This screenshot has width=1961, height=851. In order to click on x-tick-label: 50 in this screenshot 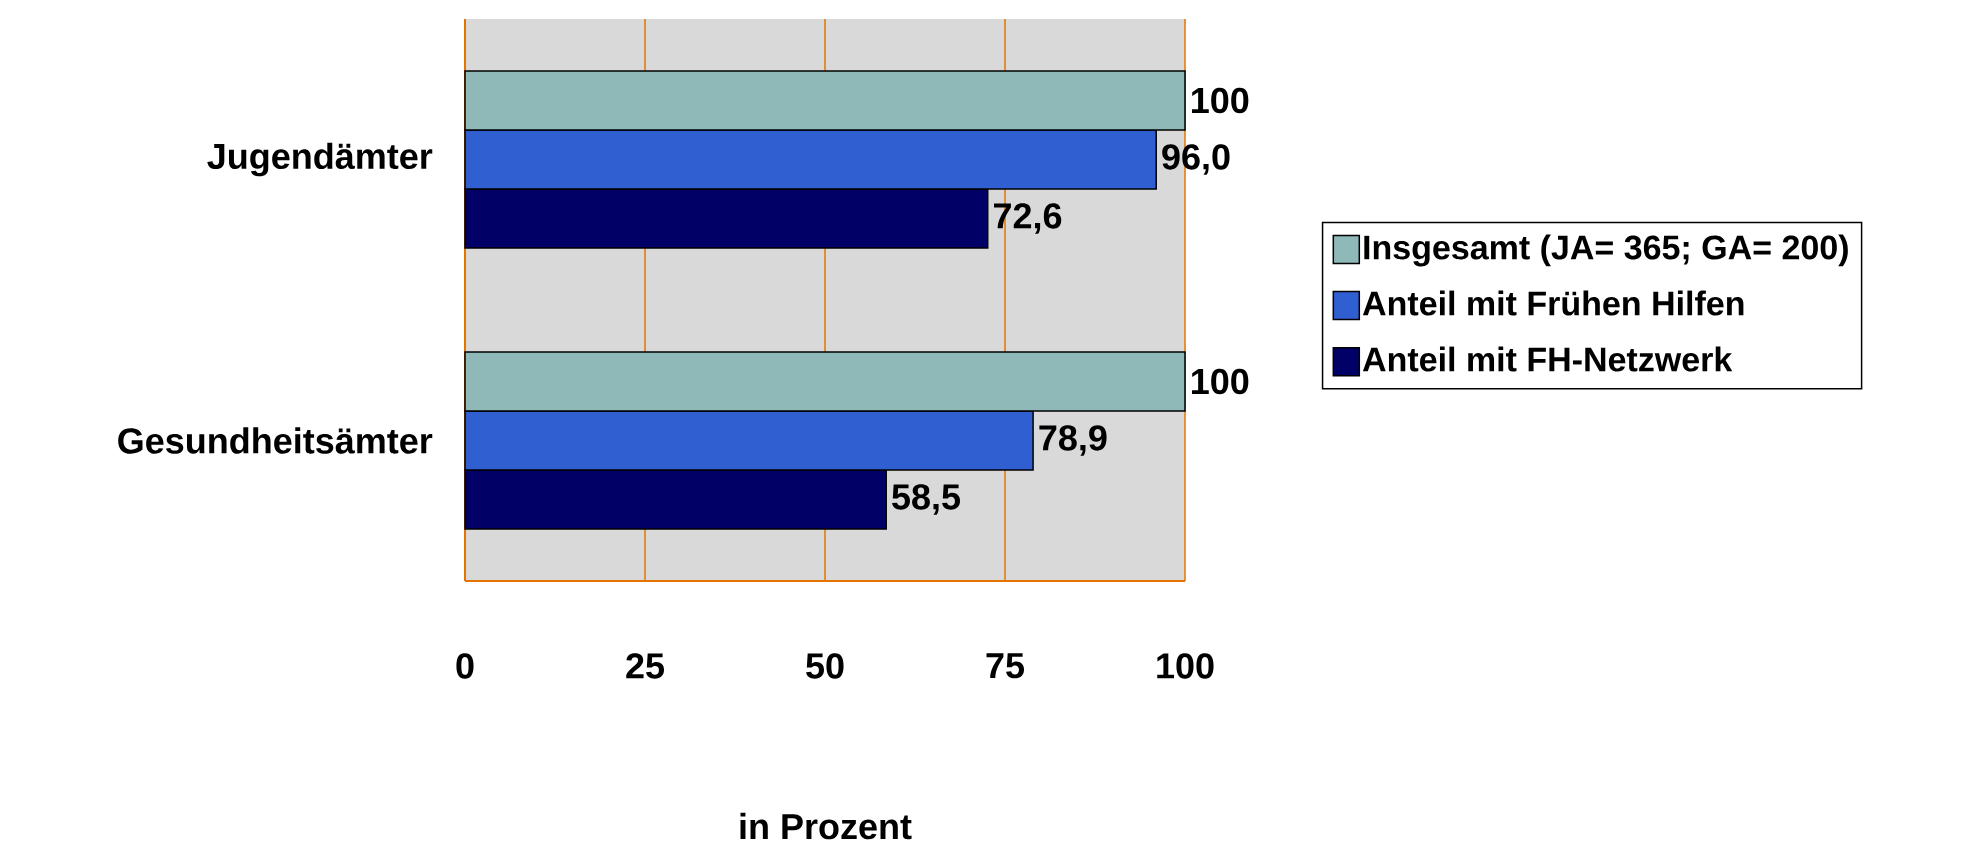, I will do `click(825, 666)`.